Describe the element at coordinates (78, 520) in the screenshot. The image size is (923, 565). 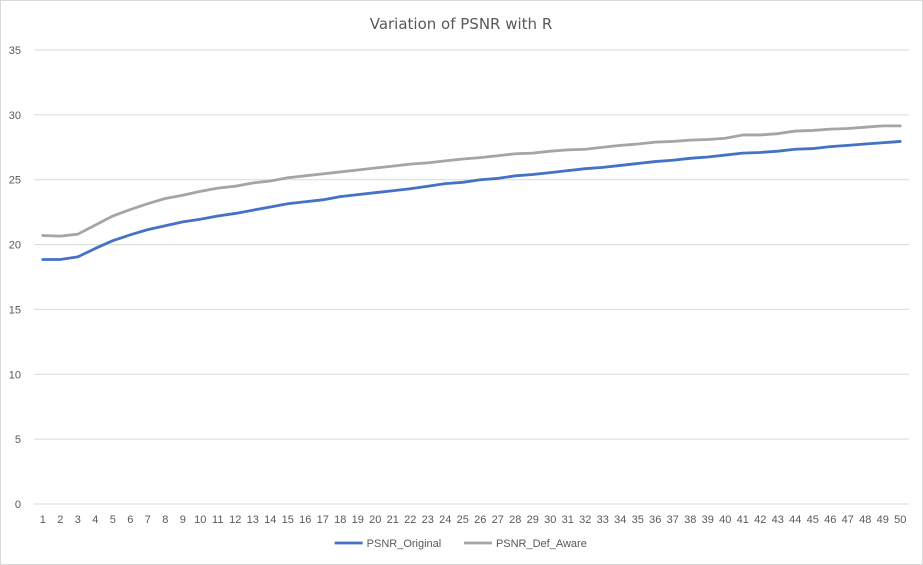
I see `x-tick-label: 3` at that location.